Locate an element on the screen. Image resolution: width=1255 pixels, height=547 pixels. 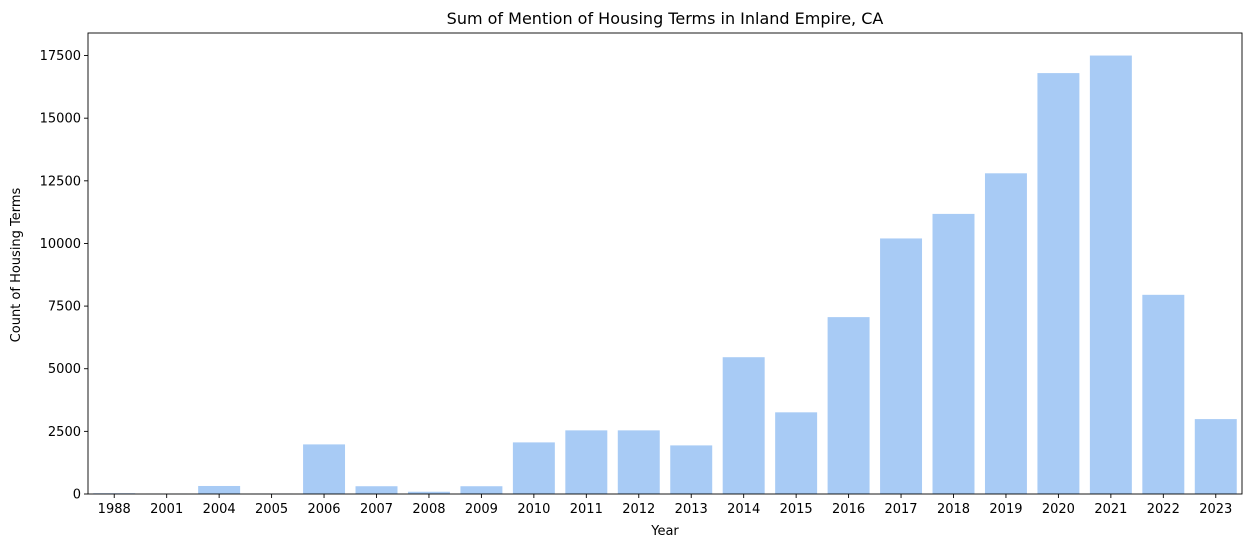
bar-2011 is located at coordinates (586, 462).